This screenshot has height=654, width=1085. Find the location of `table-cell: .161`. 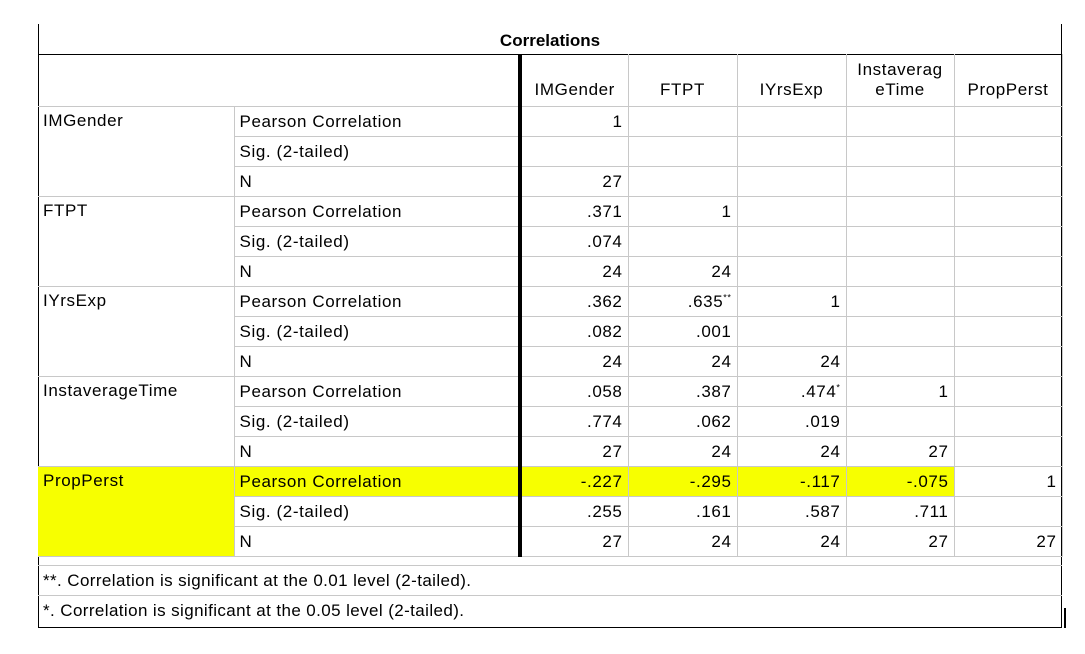

table-cell: .161 is located at coordinates (682, 511).